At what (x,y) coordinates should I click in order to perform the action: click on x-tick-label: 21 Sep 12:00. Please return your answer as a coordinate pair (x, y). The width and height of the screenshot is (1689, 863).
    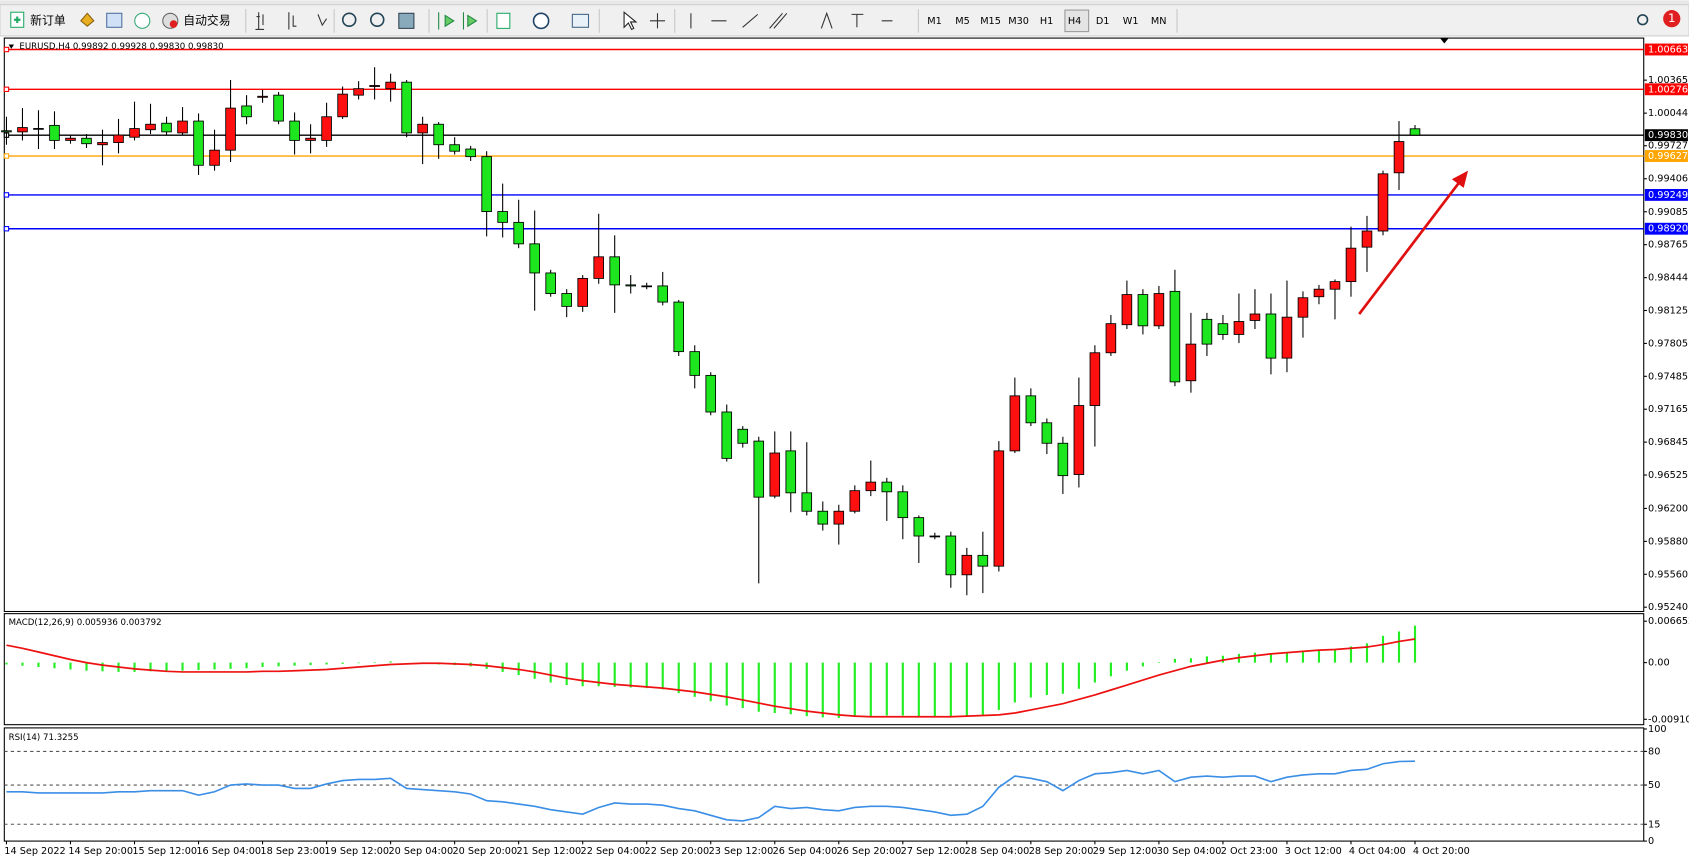
    Looking at the image, I should click on (549, 851).